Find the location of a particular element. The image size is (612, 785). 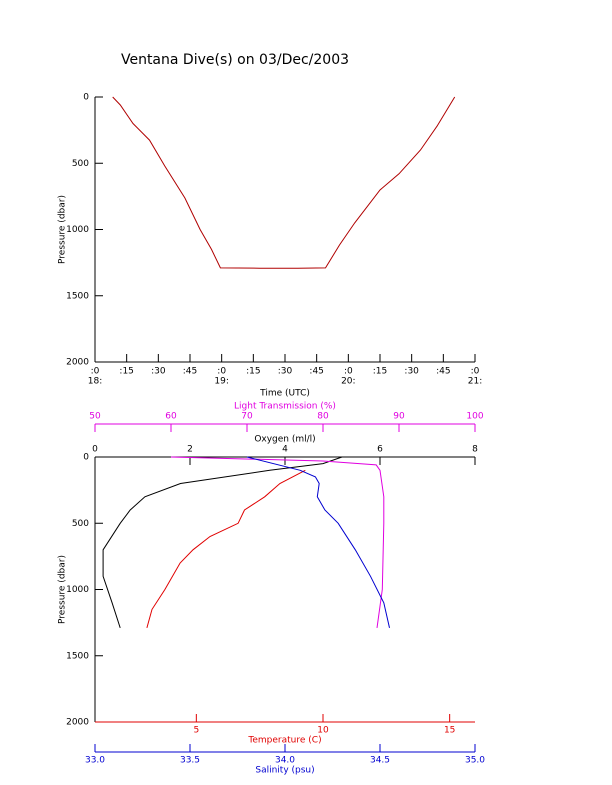

x-tick-label: 60 is located at coordinates (171, 417).